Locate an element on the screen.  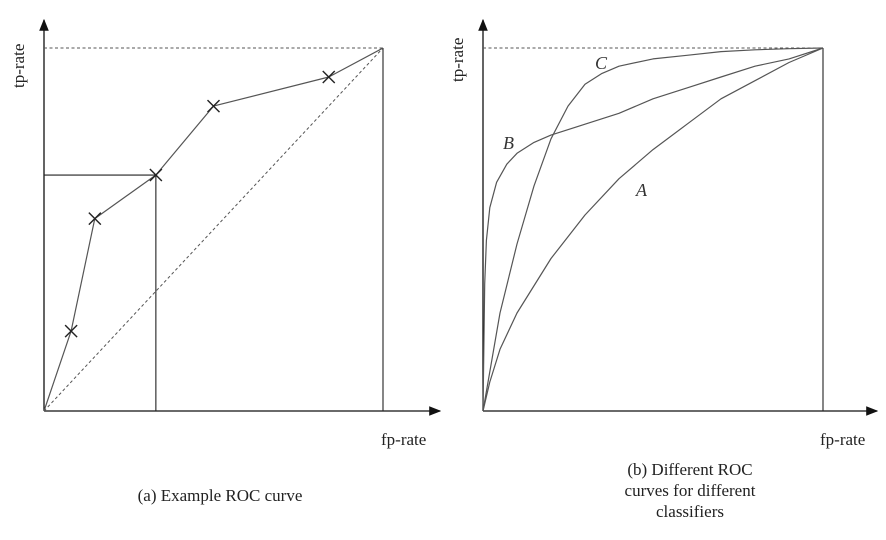
panel-b-x-axis-label: fp-rate is located at coordinates (843, 439).